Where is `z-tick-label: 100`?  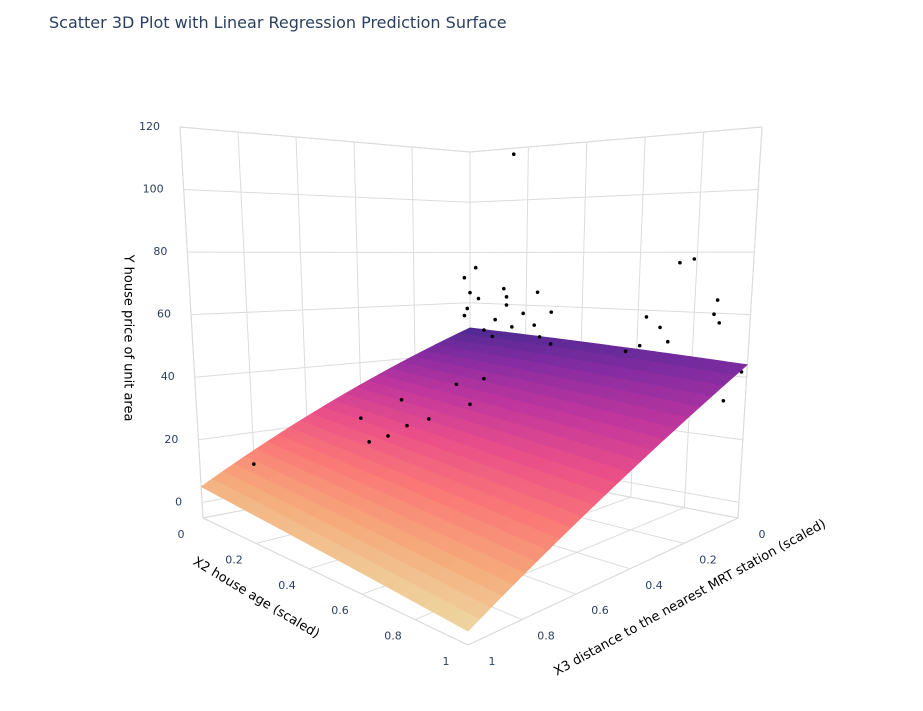 z-tick-label: 100 is located at coordinates (153, 189).